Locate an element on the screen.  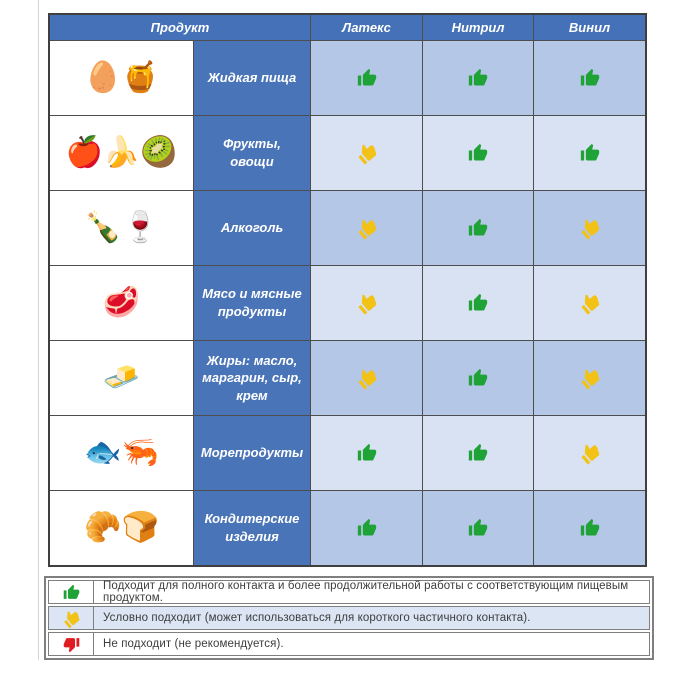
product-photo-butter-curl: 🧈 is located at coordinates (121, 378).